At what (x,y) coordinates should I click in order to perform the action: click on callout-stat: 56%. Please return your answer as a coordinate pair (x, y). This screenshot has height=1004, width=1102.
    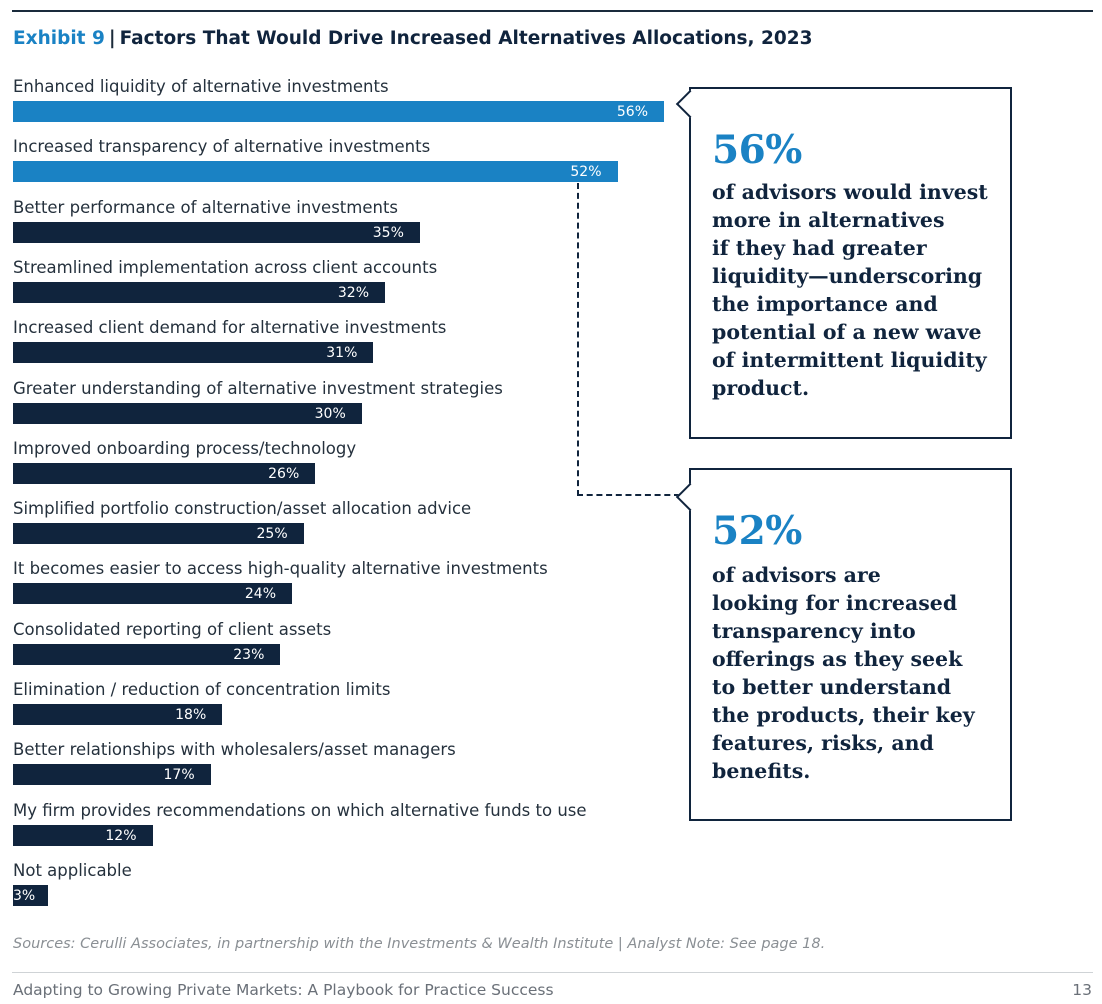
    Looking at the image, I should click on (757, 150).